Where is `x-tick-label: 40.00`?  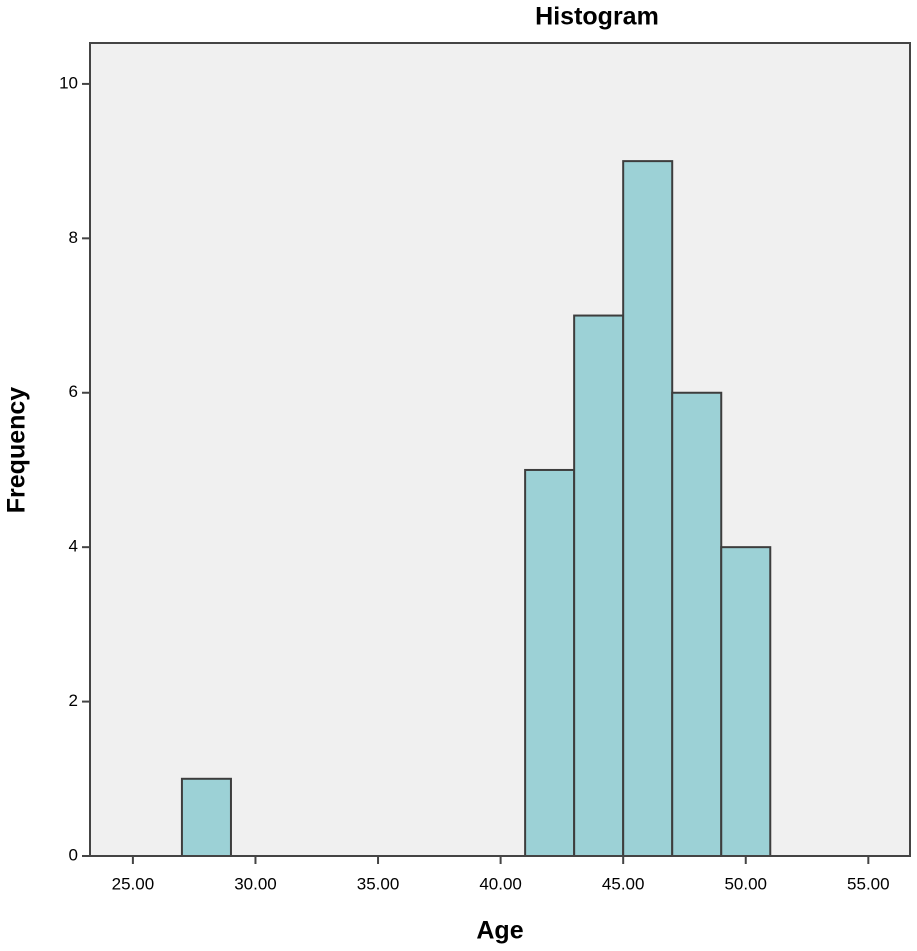 x-tick-label: 40.00 is located at coordinates (500, 883).